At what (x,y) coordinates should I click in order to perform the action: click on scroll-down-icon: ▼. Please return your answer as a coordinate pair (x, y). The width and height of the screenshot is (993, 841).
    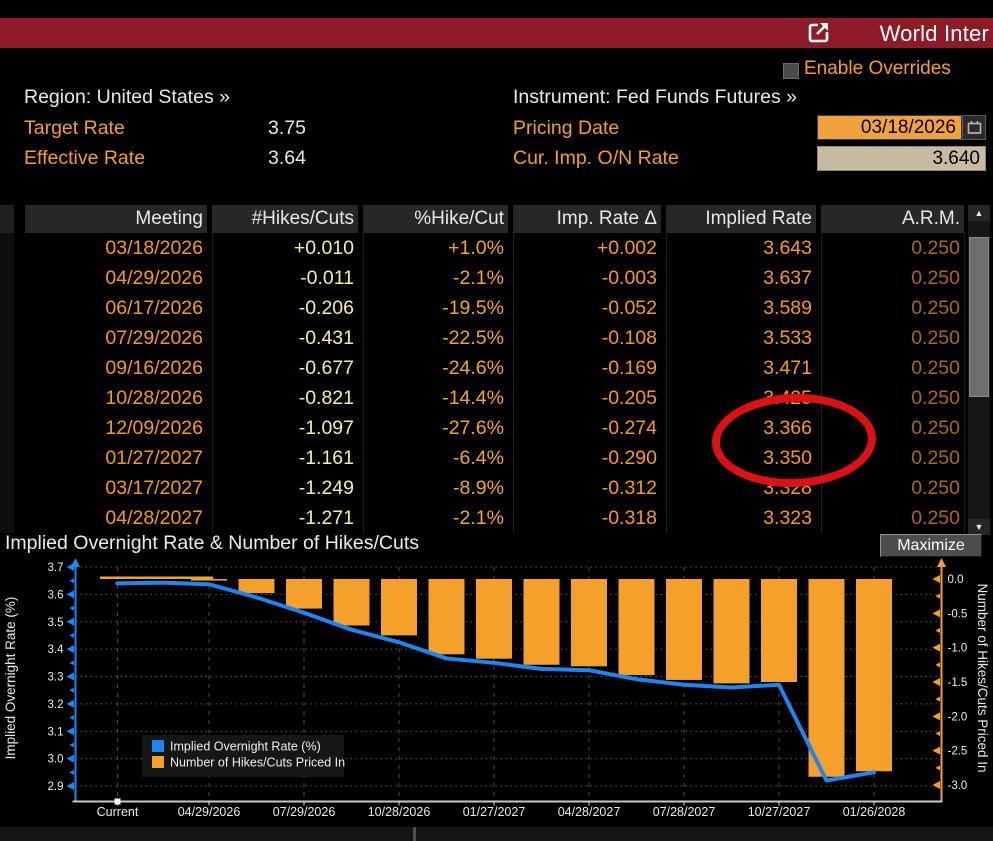
    Looking at the image, I should click on (979, 527).